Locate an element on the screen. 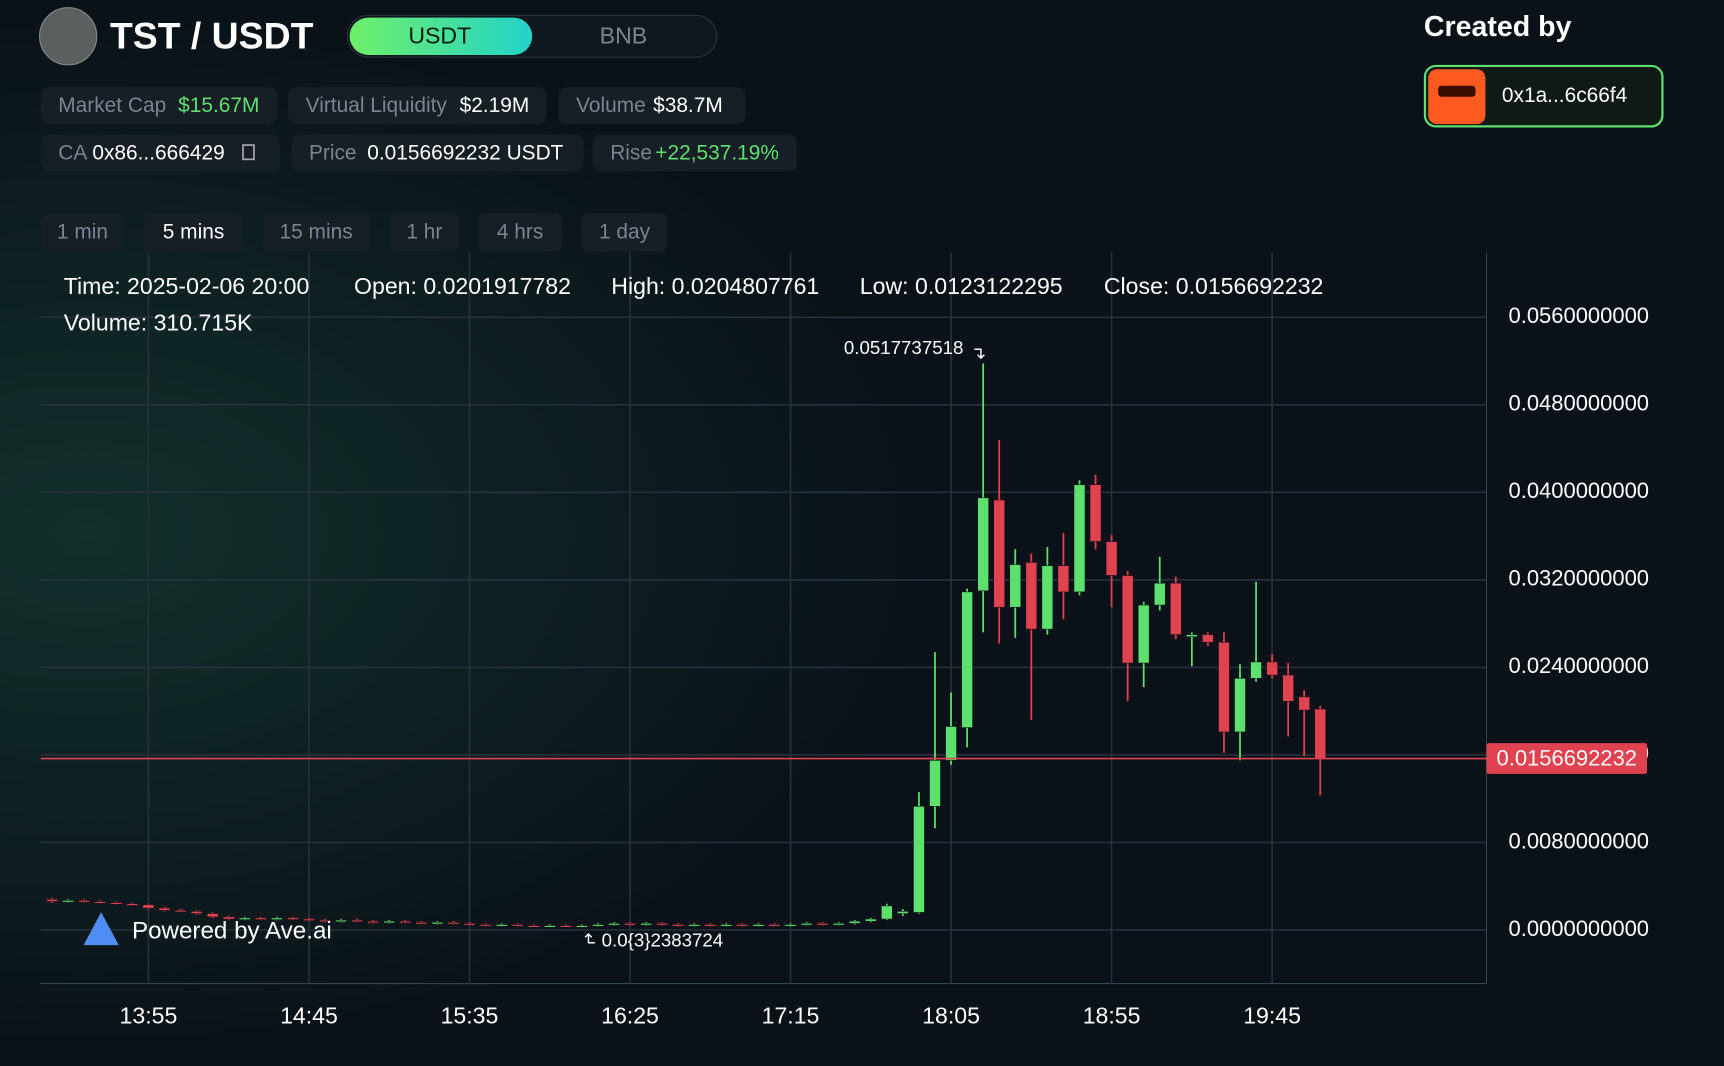 This screenshot has height=1066, width=1724. interval-label: 1 day is located at coordinates (625, 232).